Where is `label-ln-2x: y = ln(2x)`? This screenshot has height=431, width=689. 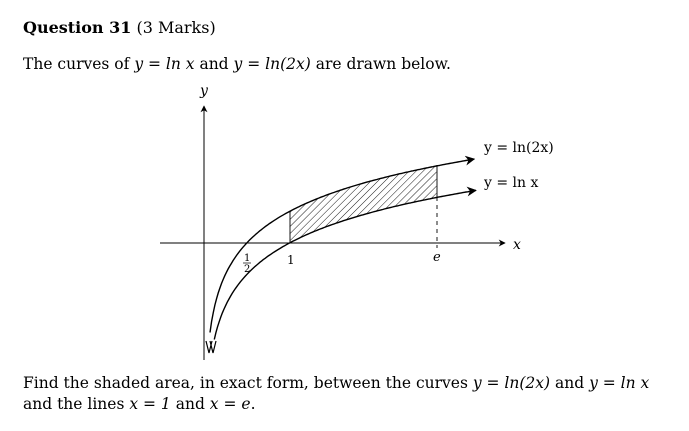
label-ln-2x: y = ln(2x) is located at coordinates (518, 148).